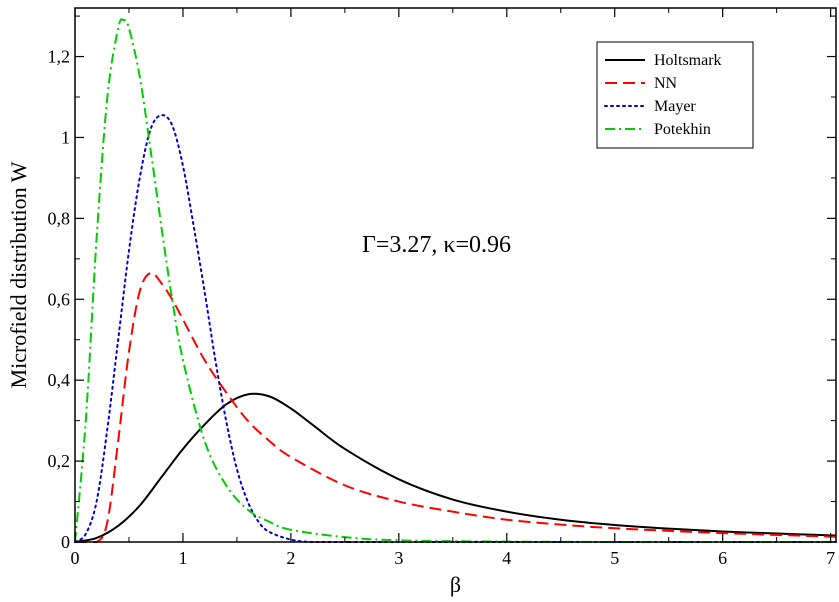  What do you see at coordinates (666, 83) in the screenshot?
I see `legend-label-nn: NN` at bounding box center [666, 83].